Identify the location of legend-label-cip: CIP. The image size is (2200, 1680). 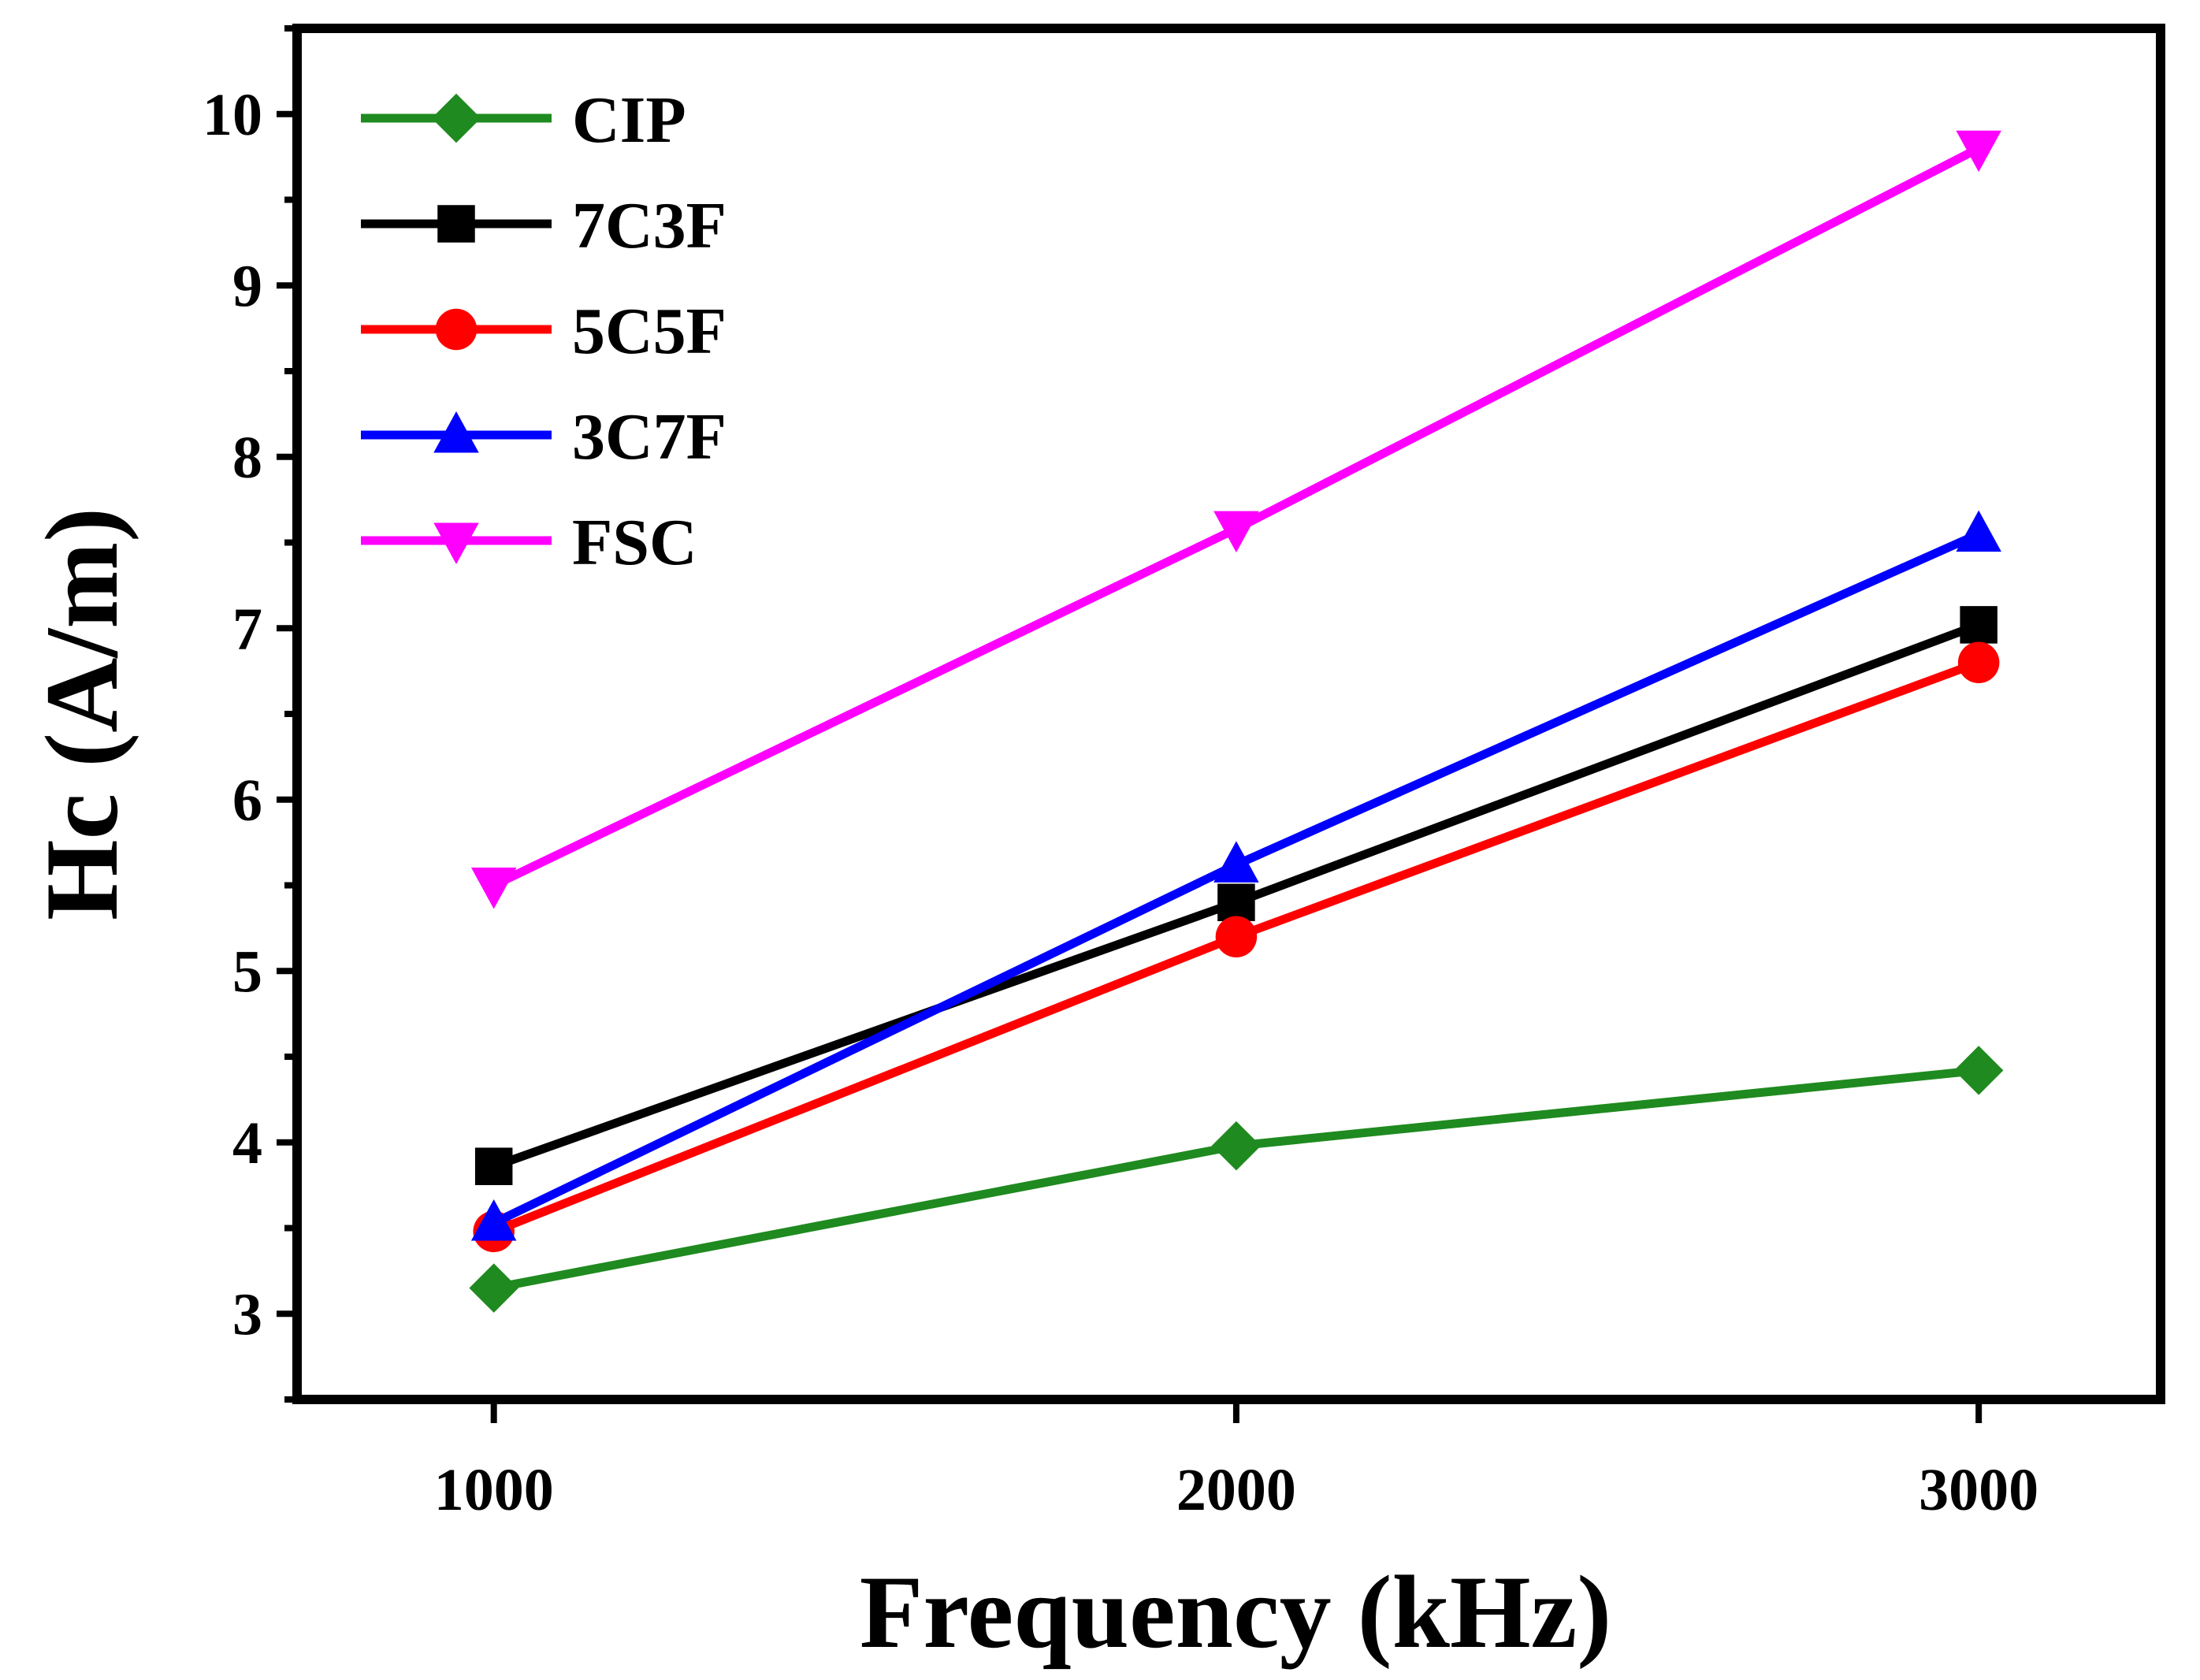
(629, 120).